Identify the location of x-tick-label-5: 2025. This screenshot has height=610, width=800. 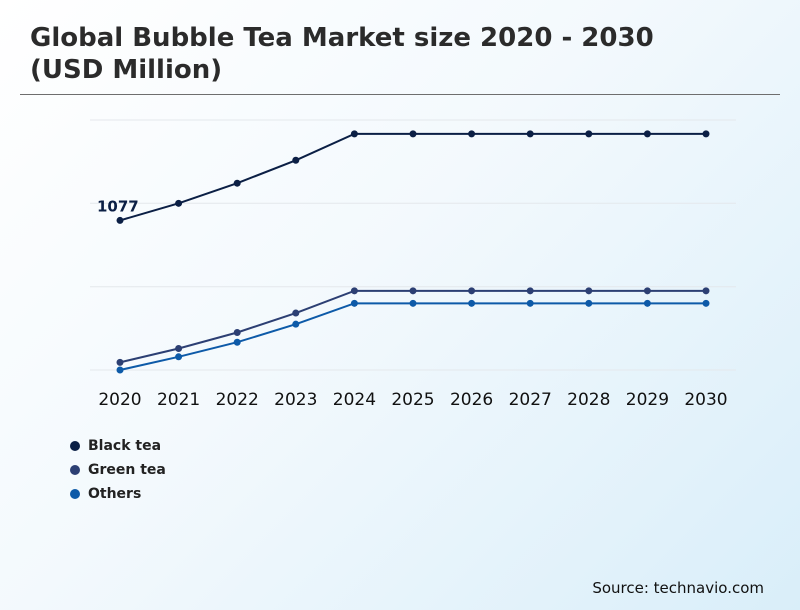
(412, 400).